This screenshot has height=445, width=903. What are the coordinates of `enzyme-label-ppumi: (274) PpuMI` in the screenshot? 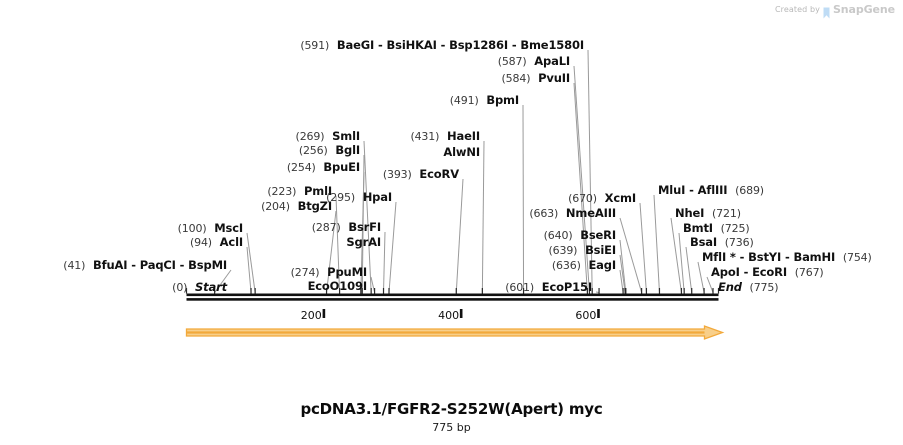 It's located at (329, 272).